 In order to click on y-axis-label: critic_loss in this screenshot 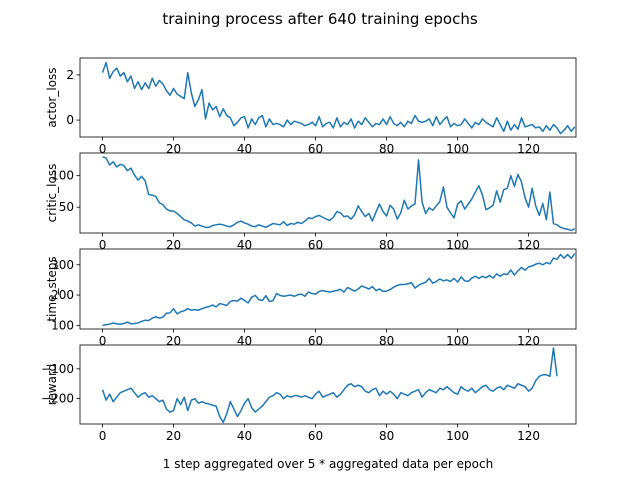, I will do `click(52, 193)`.